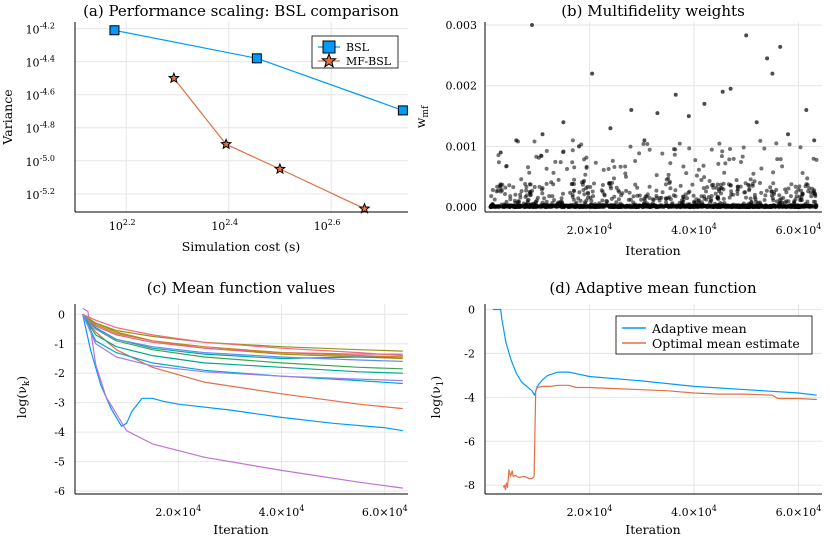 This screenshot has height=554, width=830. I want to click on panel-a-y-tick-label-3-base: 10, so click(33, 129).